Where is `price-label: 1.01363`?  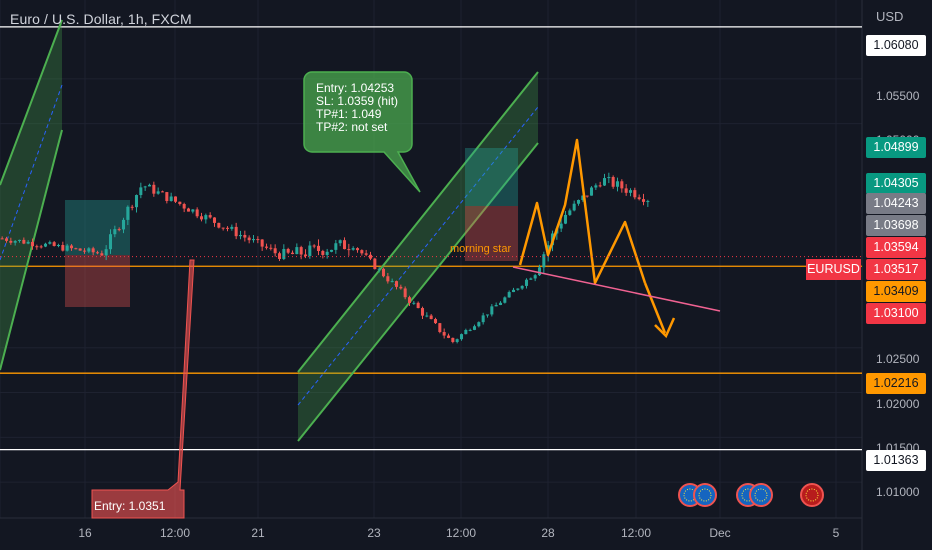
price-label: 1.01363 is located at coordinates (896, 460).